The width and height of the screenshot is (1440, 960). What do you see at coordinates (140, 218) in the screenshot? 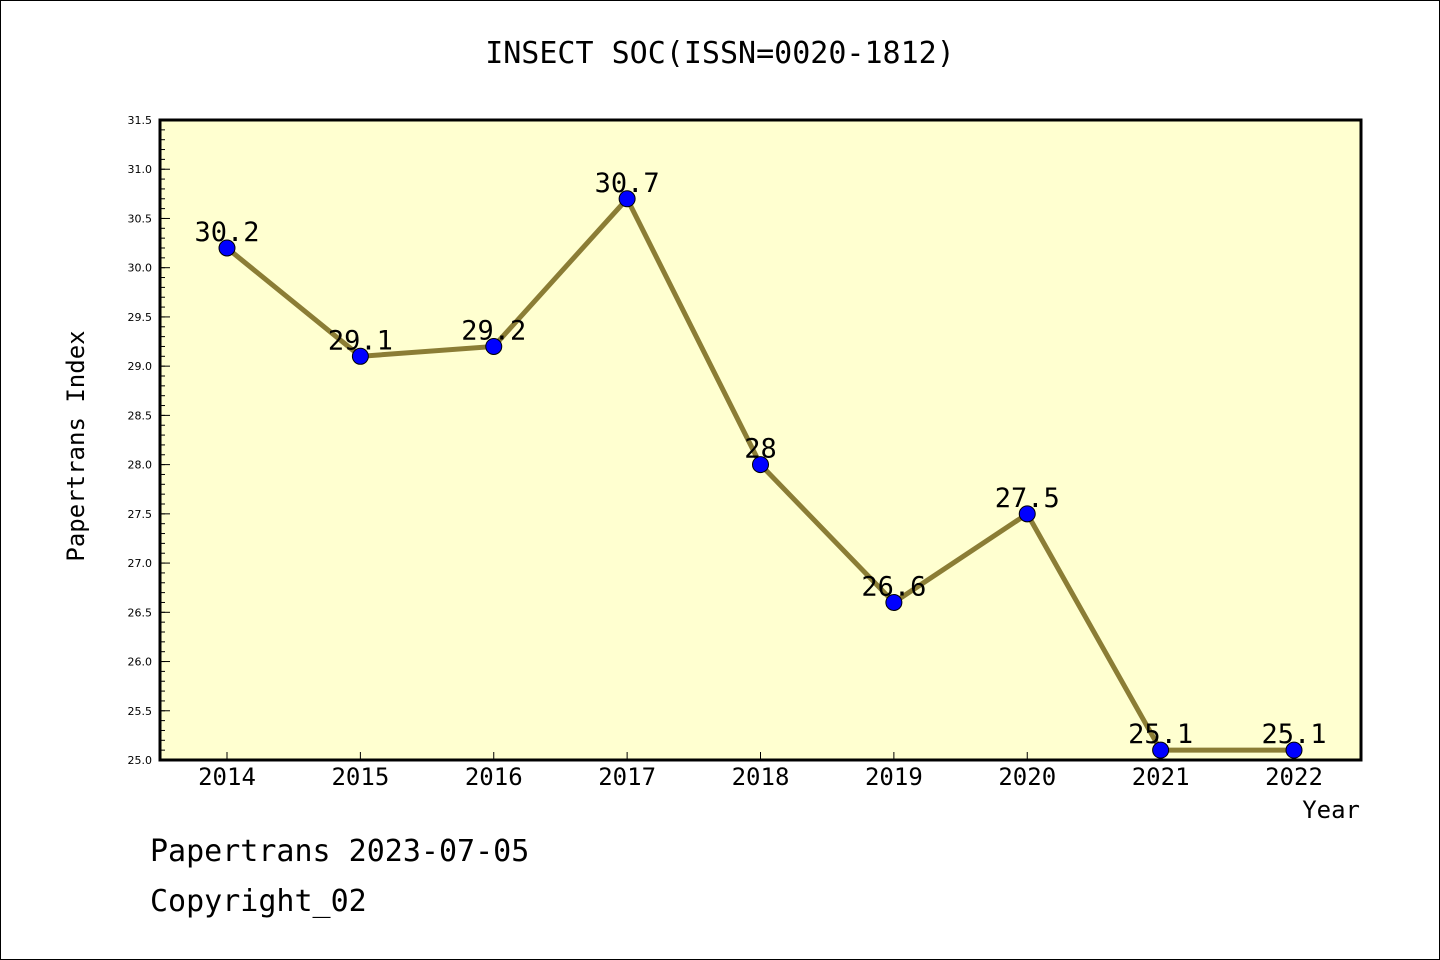
I see `y-tick-label: 30.5` at bounding box center [140, 218].